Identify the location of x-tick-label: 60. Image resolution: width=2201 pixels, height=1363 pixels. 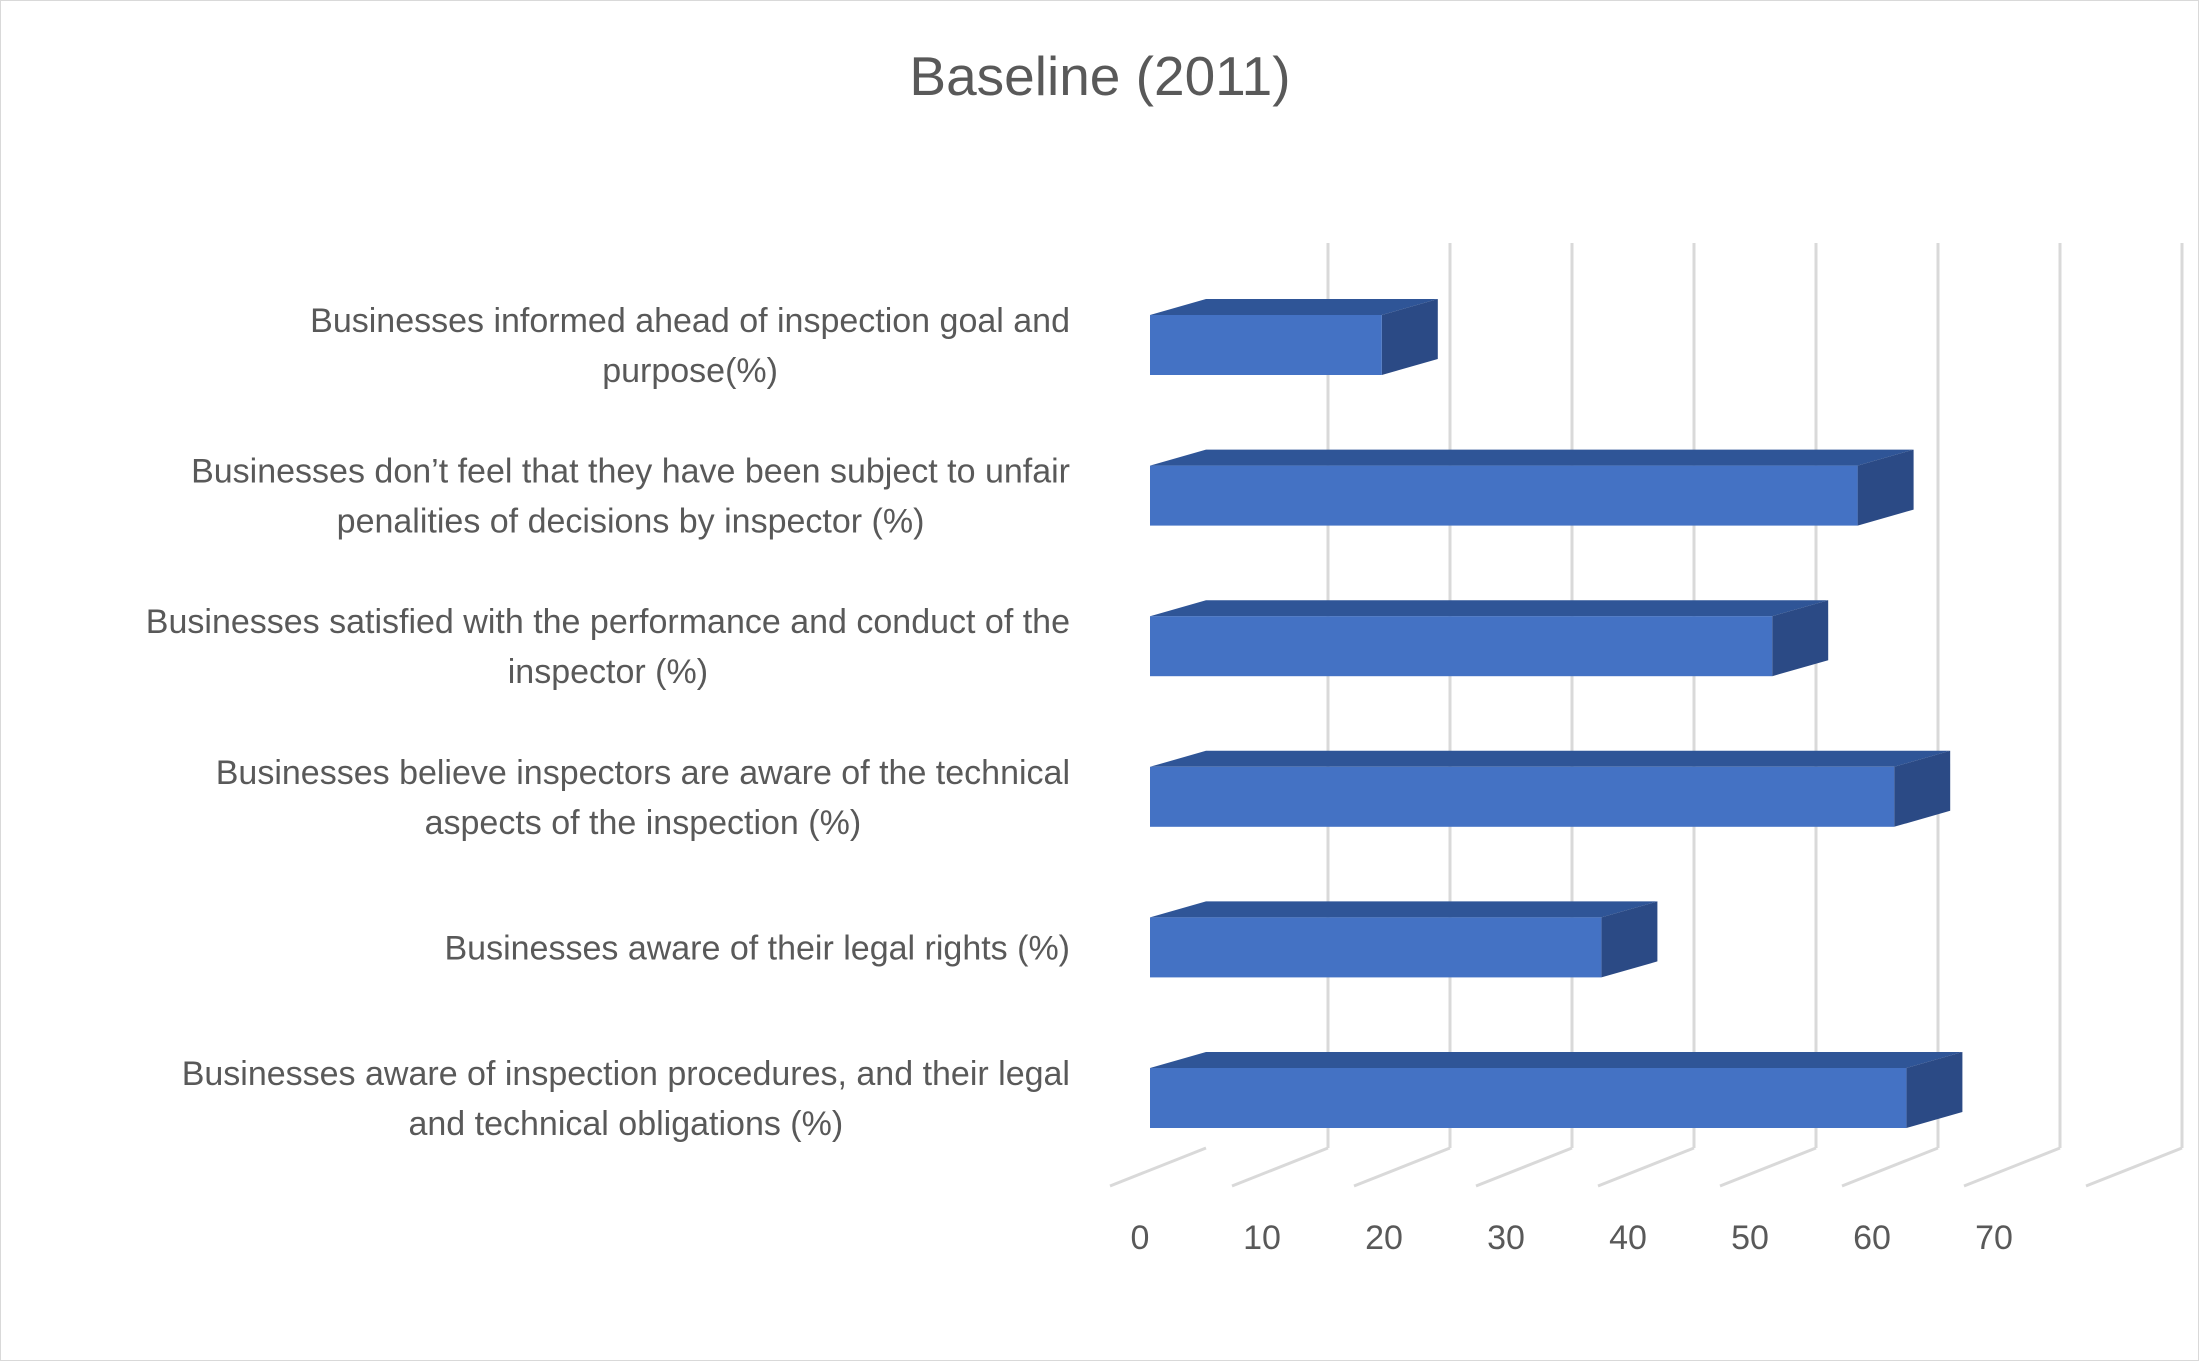
(1872, 1238).